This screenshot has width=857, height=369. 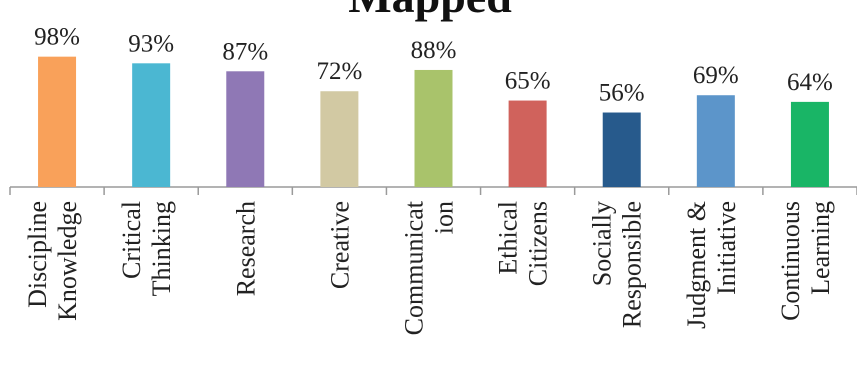 I want to click on data-label: 56%, so click(x=622, y=93).